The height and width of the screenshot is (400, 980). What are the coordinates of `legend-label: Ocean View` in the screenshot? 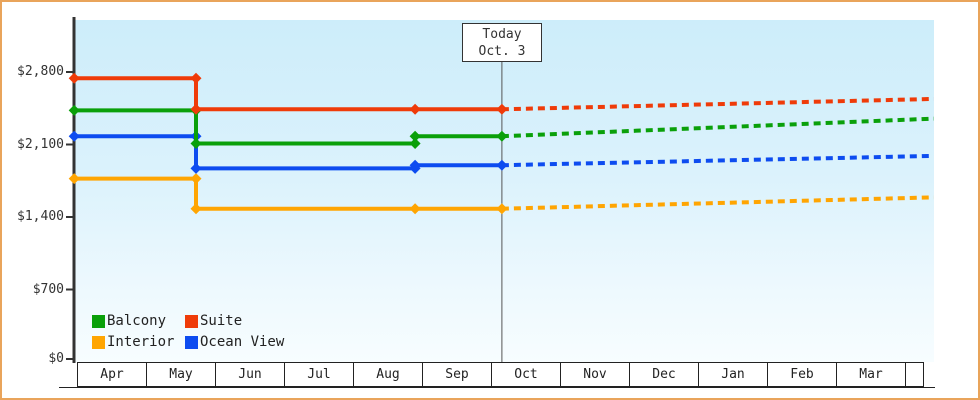 It's located at (242, 342).